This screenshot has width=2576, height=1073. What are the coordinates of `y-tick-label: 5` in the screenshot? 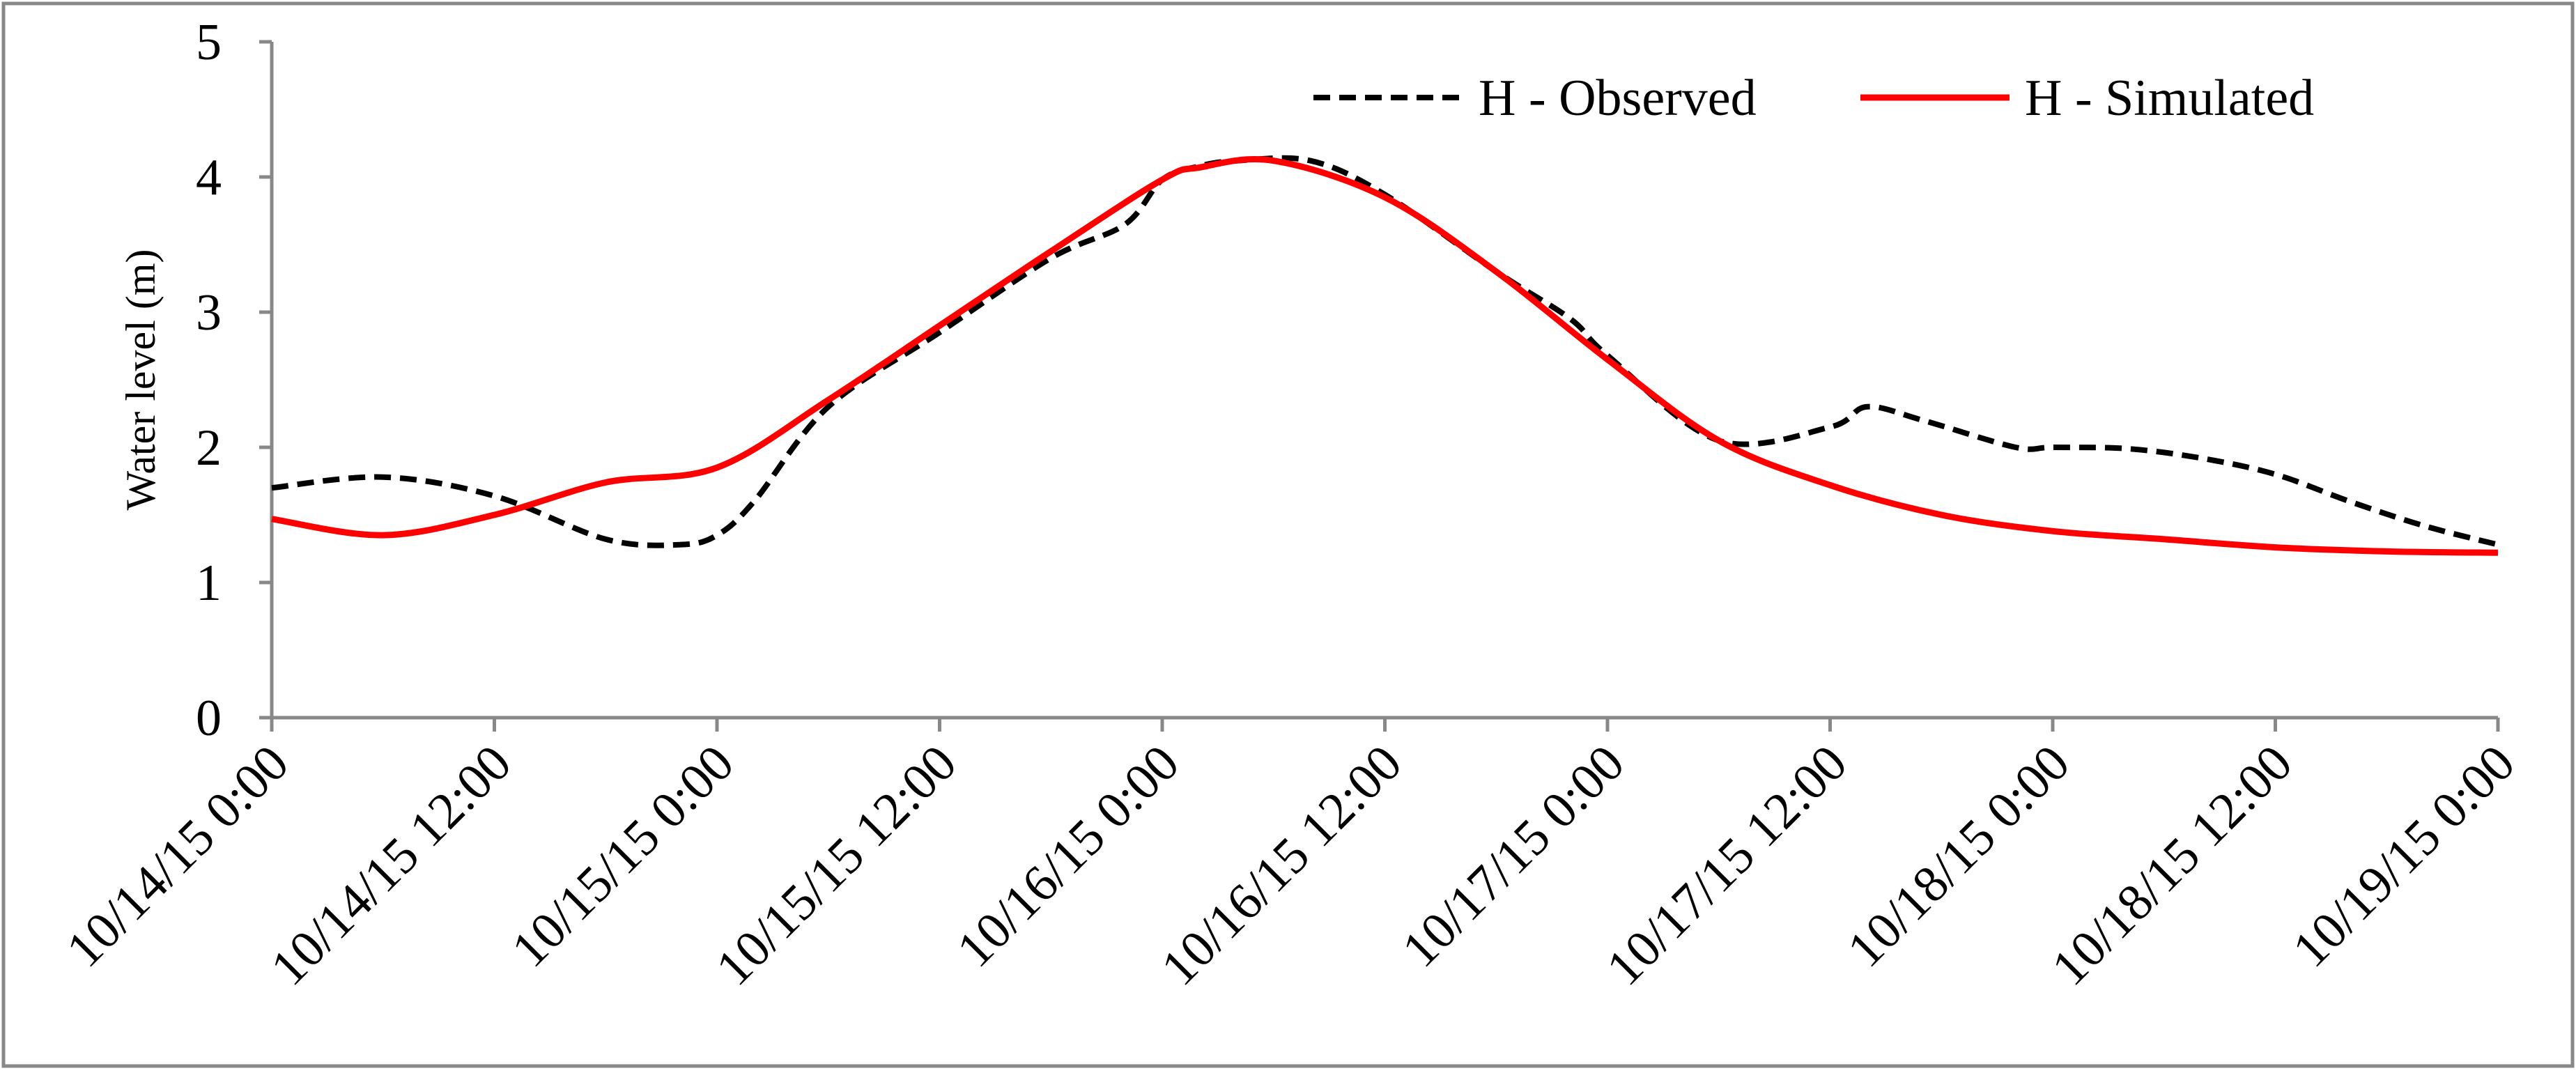 It's located at (209, 42).